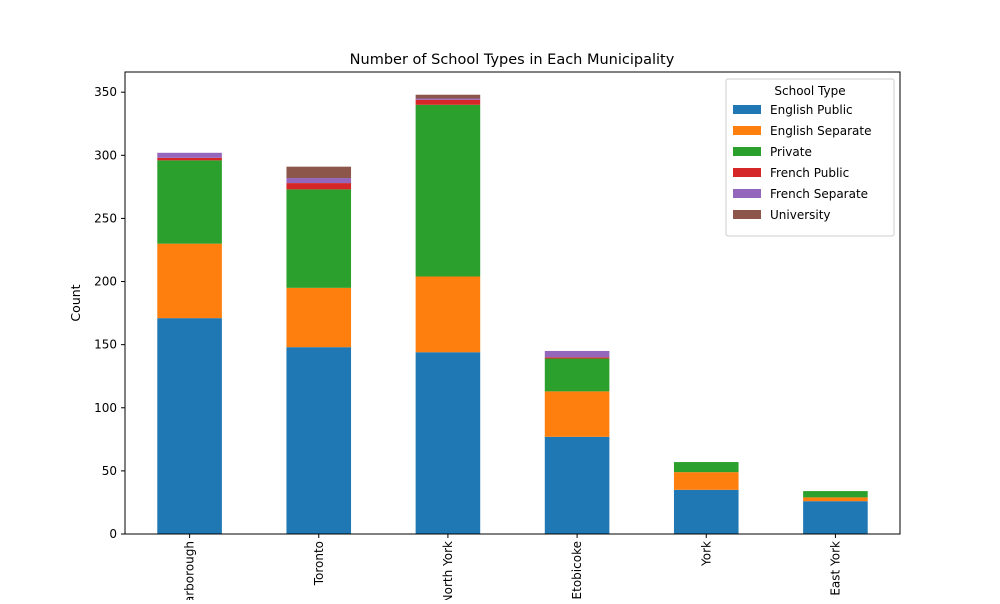  Describe the element at coordinates (577, 354) in the screenshot. I see `bar-etobicoke-french-separate` at that location.